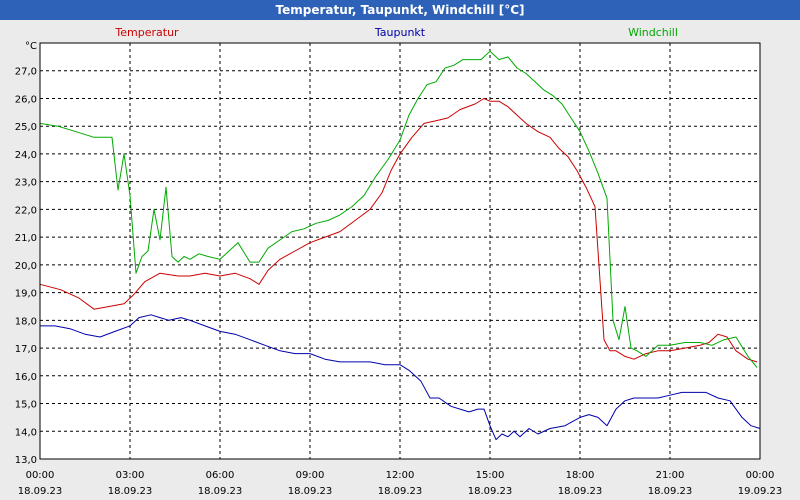  Describe the element at coordinates (26, 238) in the screenshot. I see `y-tick-label: 21,0` at that location.